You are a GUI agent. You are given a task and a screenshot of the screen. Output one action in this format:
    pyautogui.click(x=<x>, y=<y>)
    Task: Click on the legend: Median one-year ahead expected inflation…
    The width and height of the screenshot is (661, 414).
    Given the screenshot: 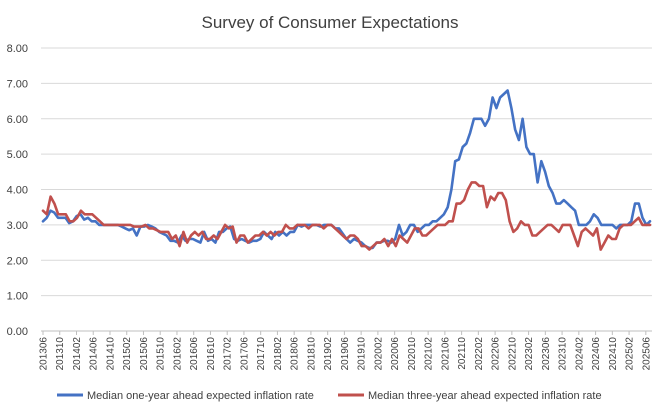 What is the action you would take?
    pyautogui.click(x=329, y=396)
    